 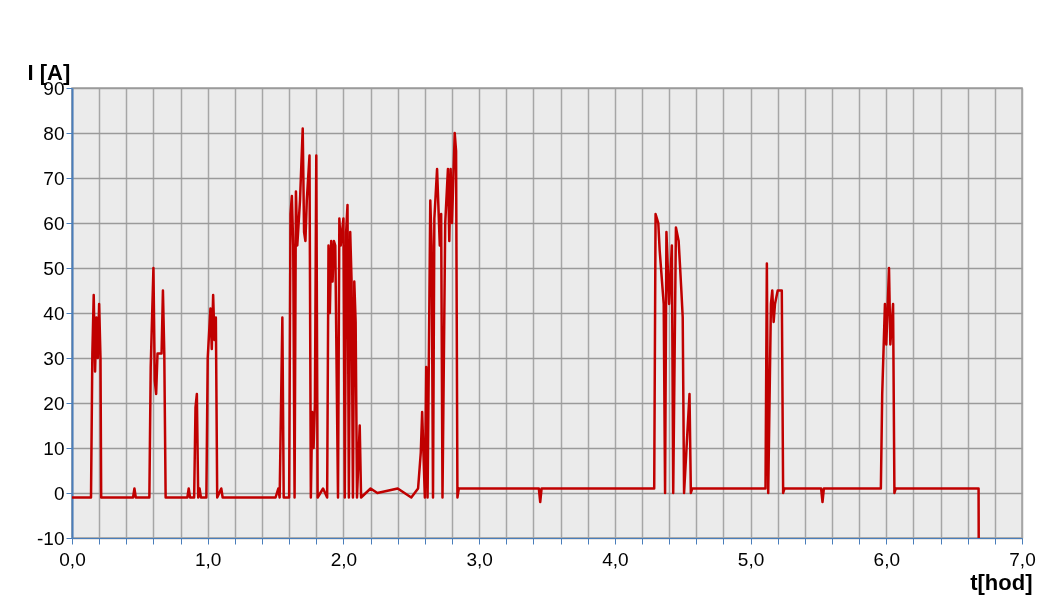 I want to click on y-tick-label: -10, so click(x=51, y=538).